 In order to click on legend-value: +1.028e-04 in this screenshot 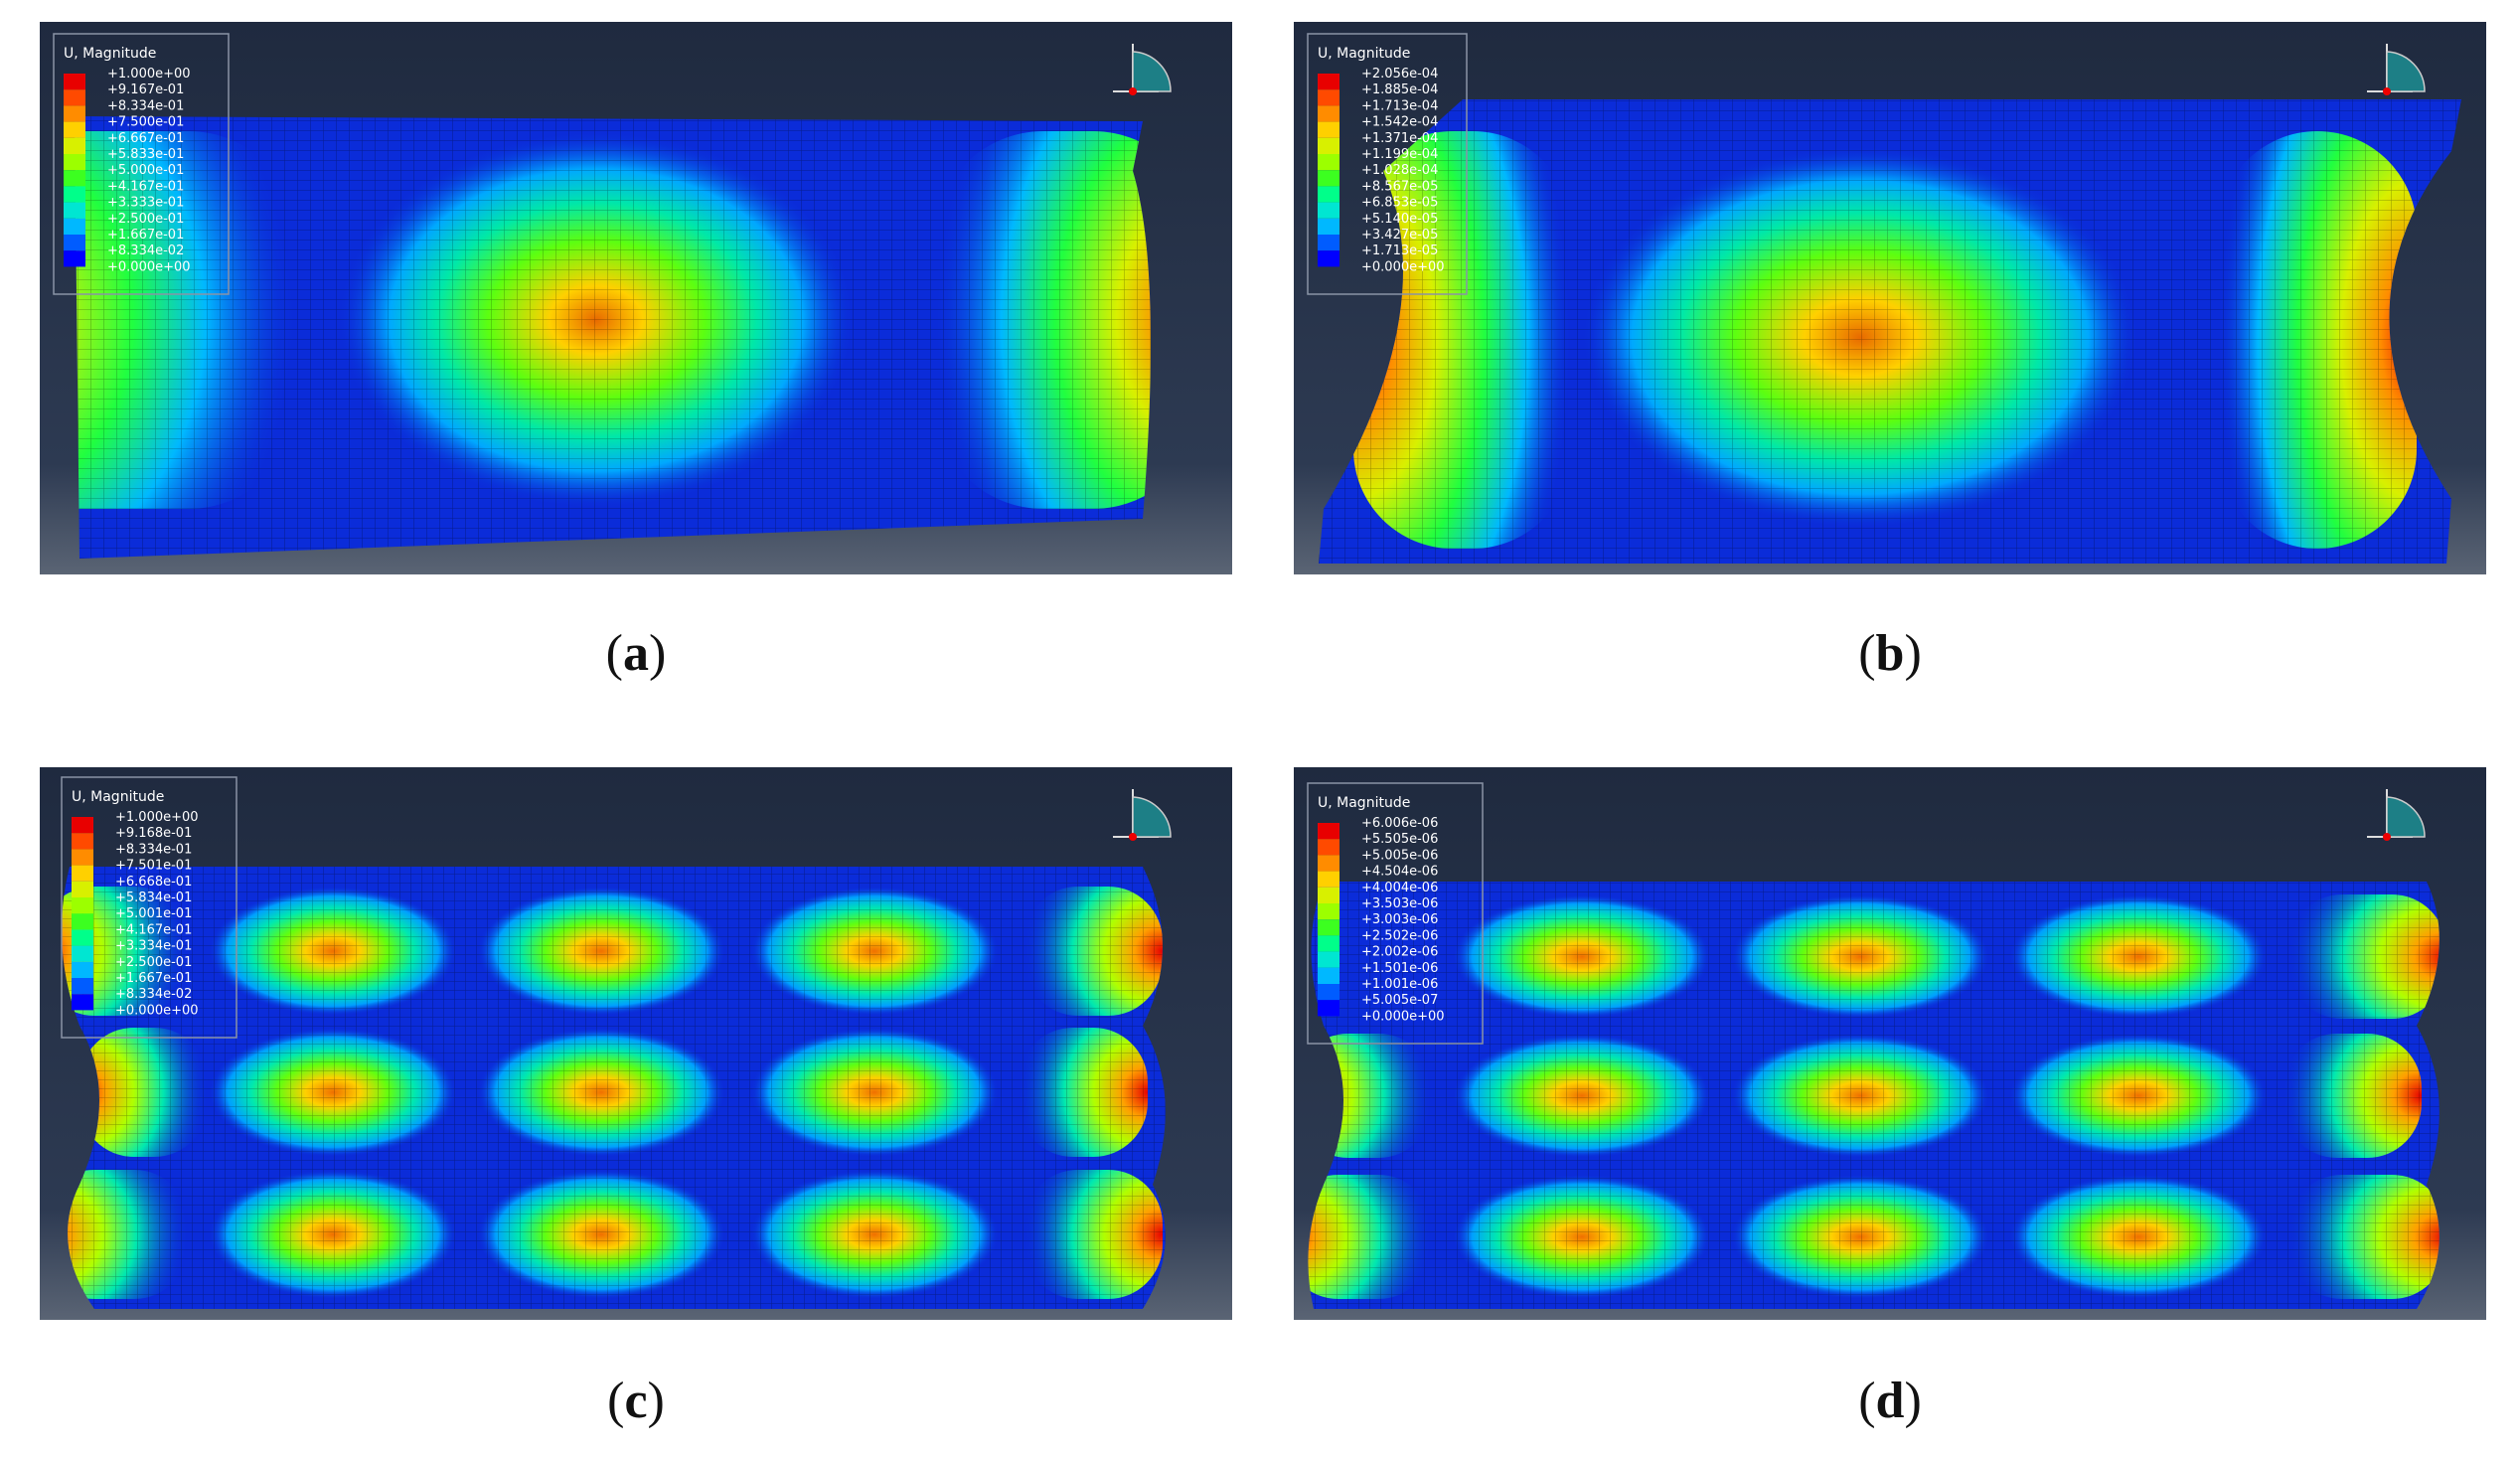, I will do `click(1400, 171)`.